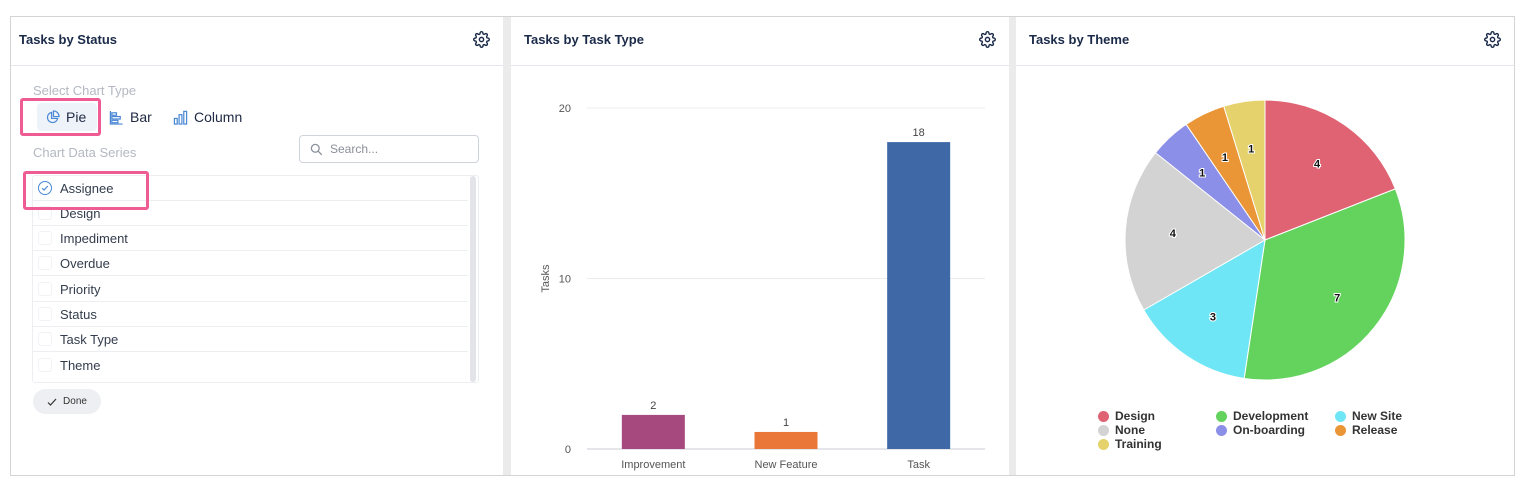 This screenshot has height=490, width=1526. What do you see at coordinates (1269, 430) in the screenshot?
I see `legend-label: On-boarding` at bounding box center [1269, 430].